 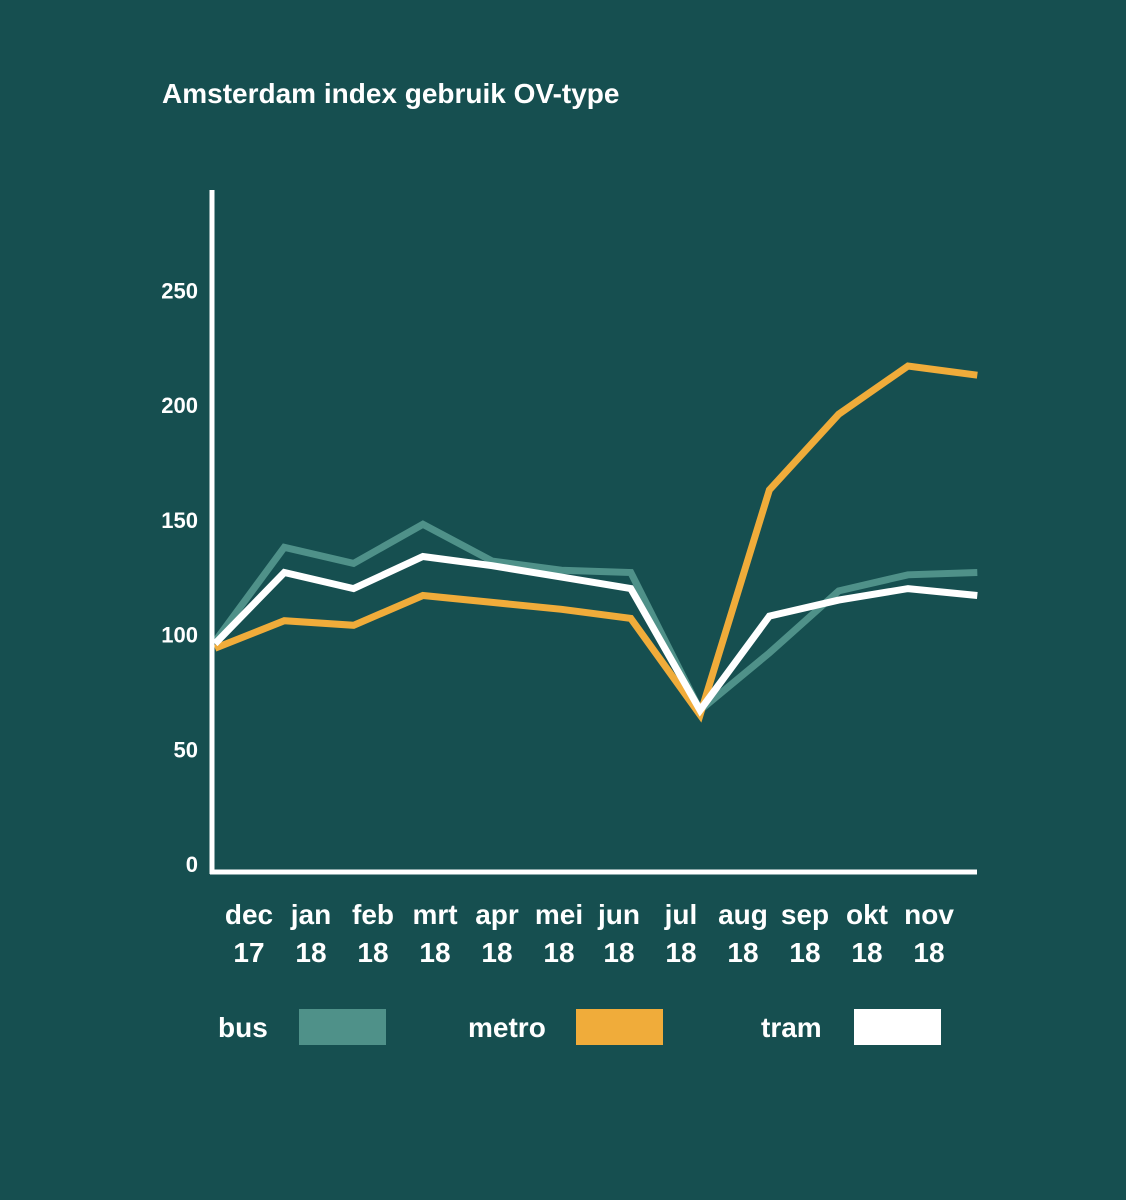 I want to click on chart-title: Amsterdam index gebruik OV-type, so click(x=390, y=93).